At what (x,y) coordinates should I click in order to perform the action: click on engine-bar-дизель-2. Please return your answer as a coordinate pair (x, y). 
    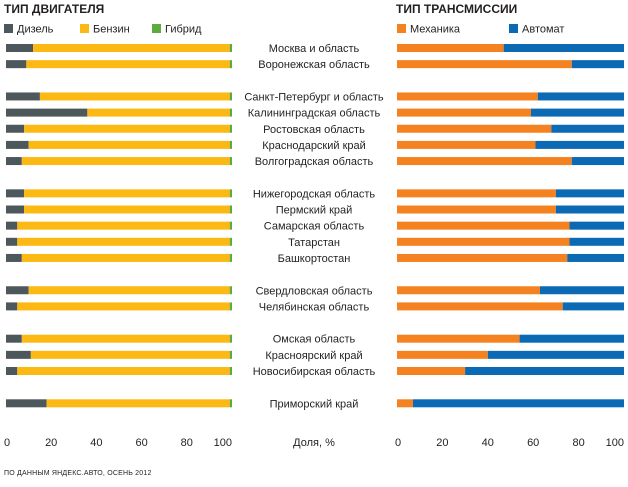
    Looking at the image, I should click on (16, 64).